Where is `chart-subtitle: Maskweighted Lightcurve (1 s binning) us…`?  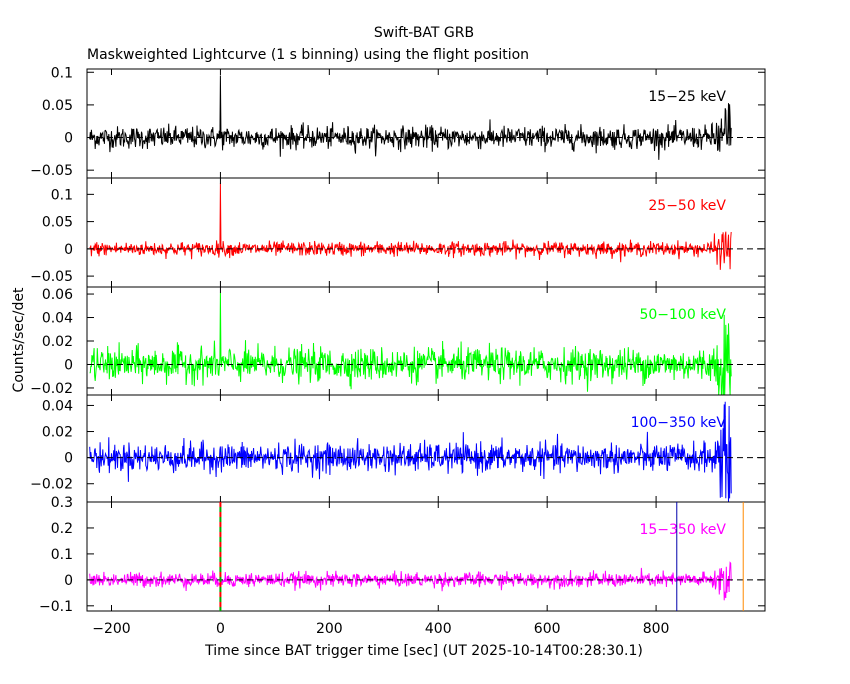
chart-subtitle: Maskweighted Lightcurve (1 s binning) us… is located at coordinates (308, 55).